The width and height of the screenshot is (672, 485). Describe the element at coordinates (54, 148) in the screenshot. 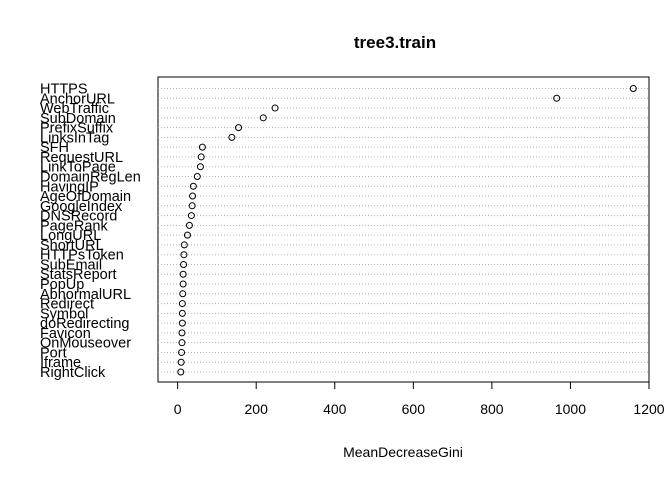

I see `y-tick-label: SFH` at that location.